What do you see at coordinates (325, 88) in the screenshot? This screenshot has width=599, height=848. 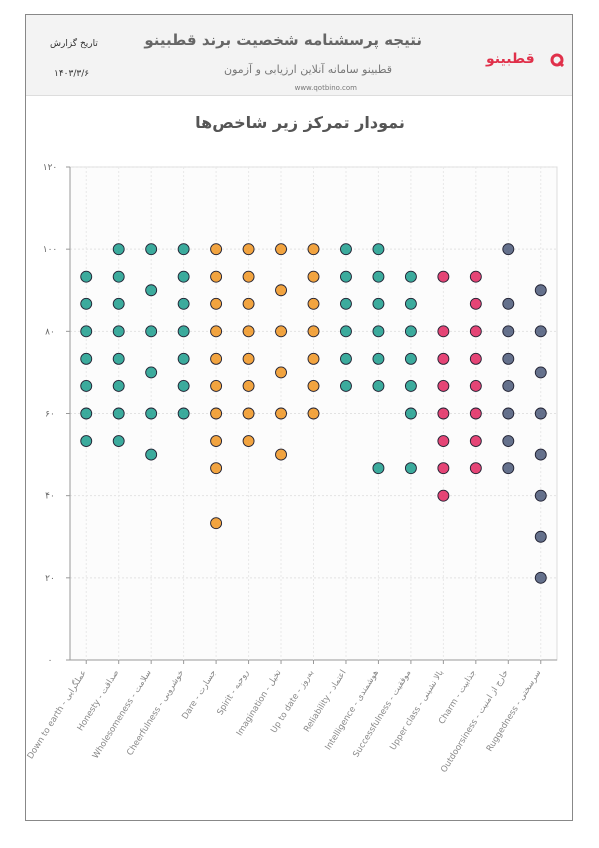 I see `website: www.qotbino.com` at bounding box center [325, 88].